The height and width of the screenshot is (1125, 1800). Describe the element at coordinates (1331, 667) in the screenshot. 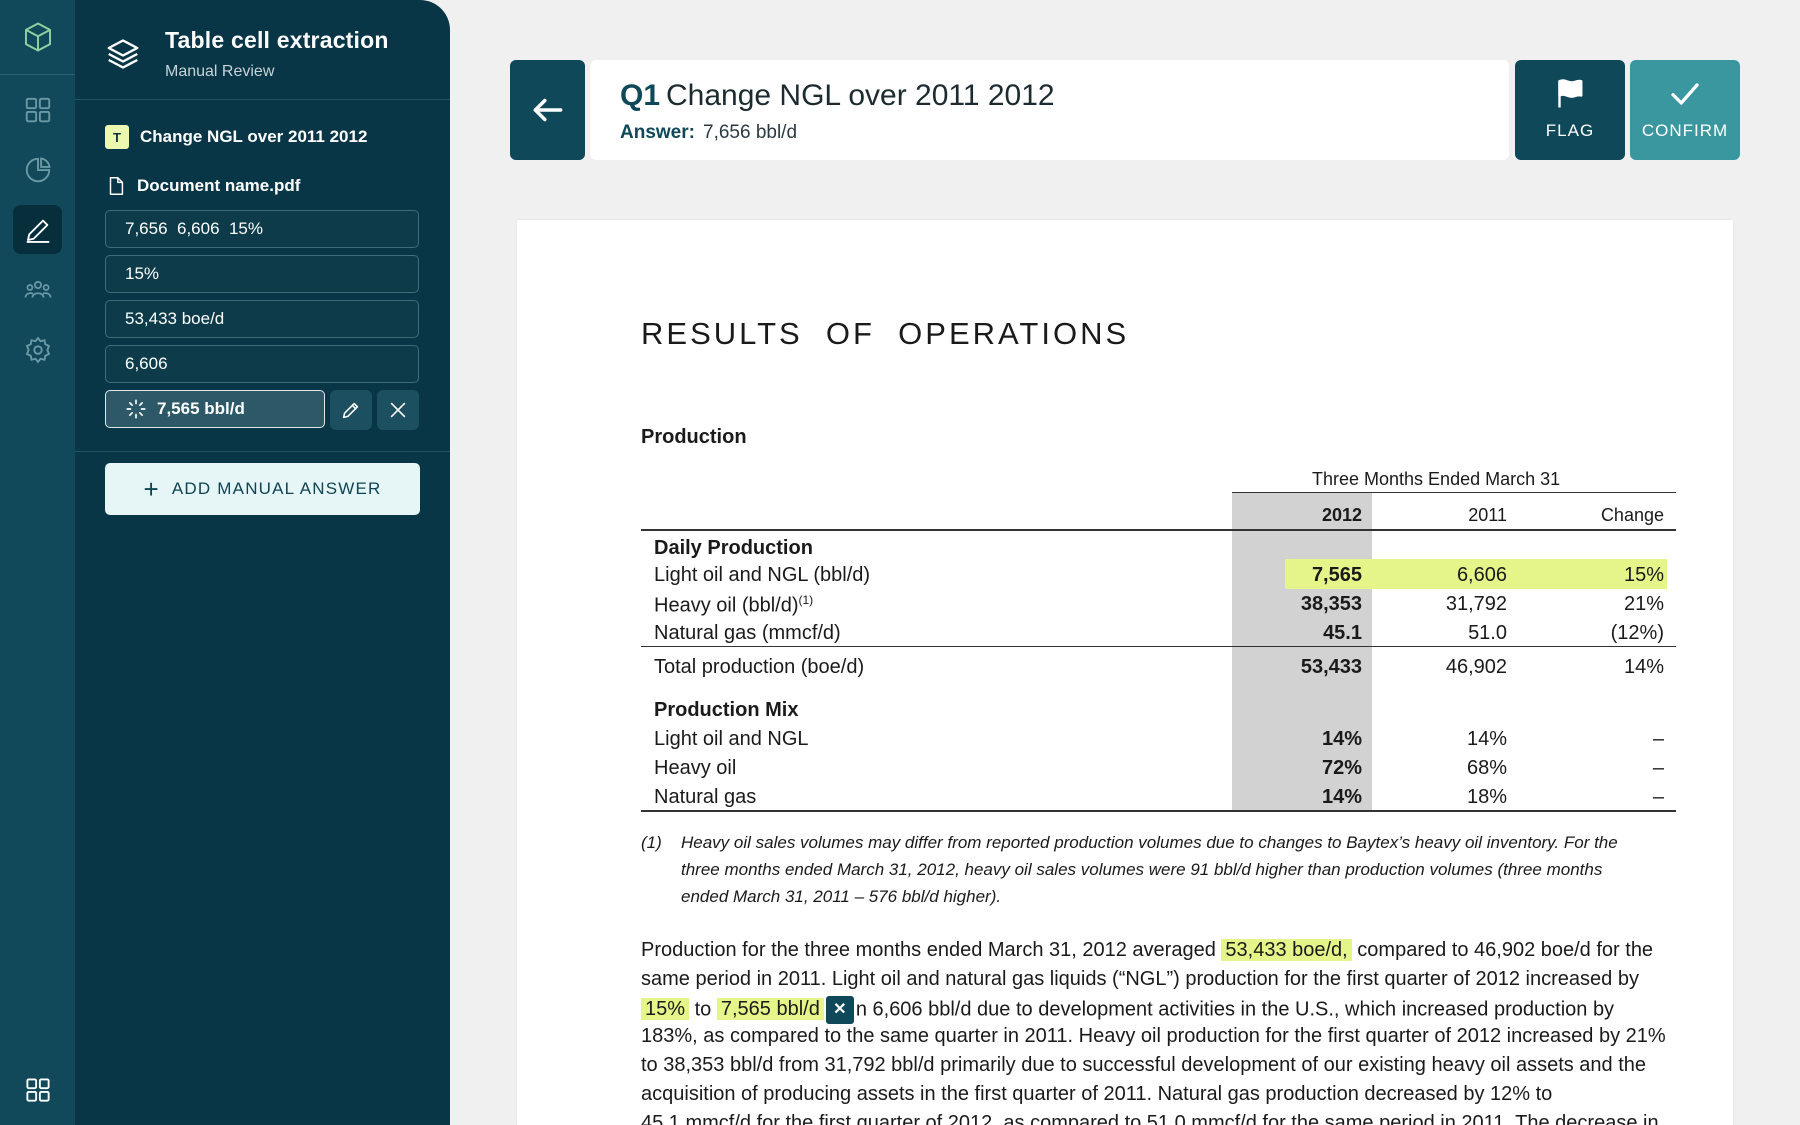

I see `total-2012: 53,433` at that location.